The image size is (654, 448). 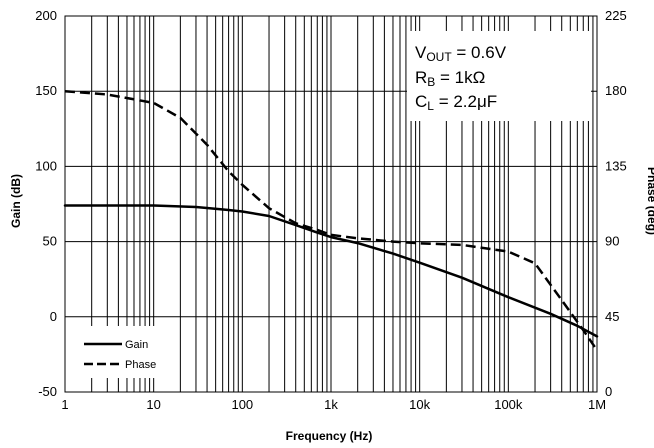 I want to click on x-tick-label: 10k, so click(x=419, y=404).